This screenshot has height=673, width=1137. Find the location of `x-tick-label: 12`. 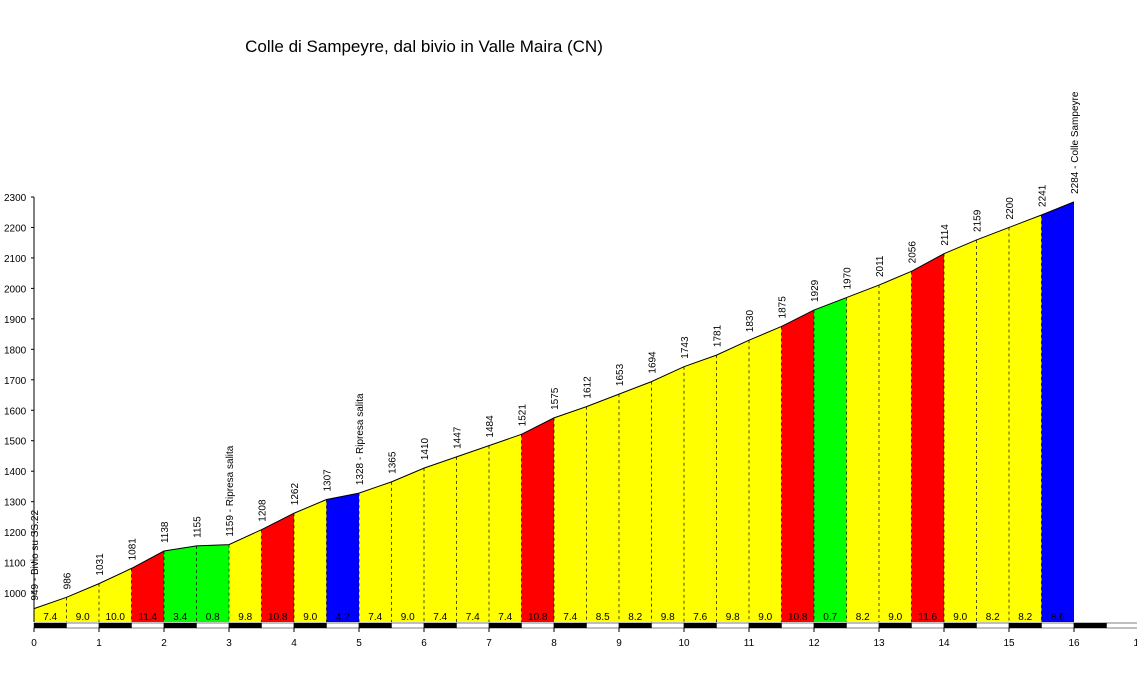

x-tick-label: 12 is located at coordinates (814, 643).